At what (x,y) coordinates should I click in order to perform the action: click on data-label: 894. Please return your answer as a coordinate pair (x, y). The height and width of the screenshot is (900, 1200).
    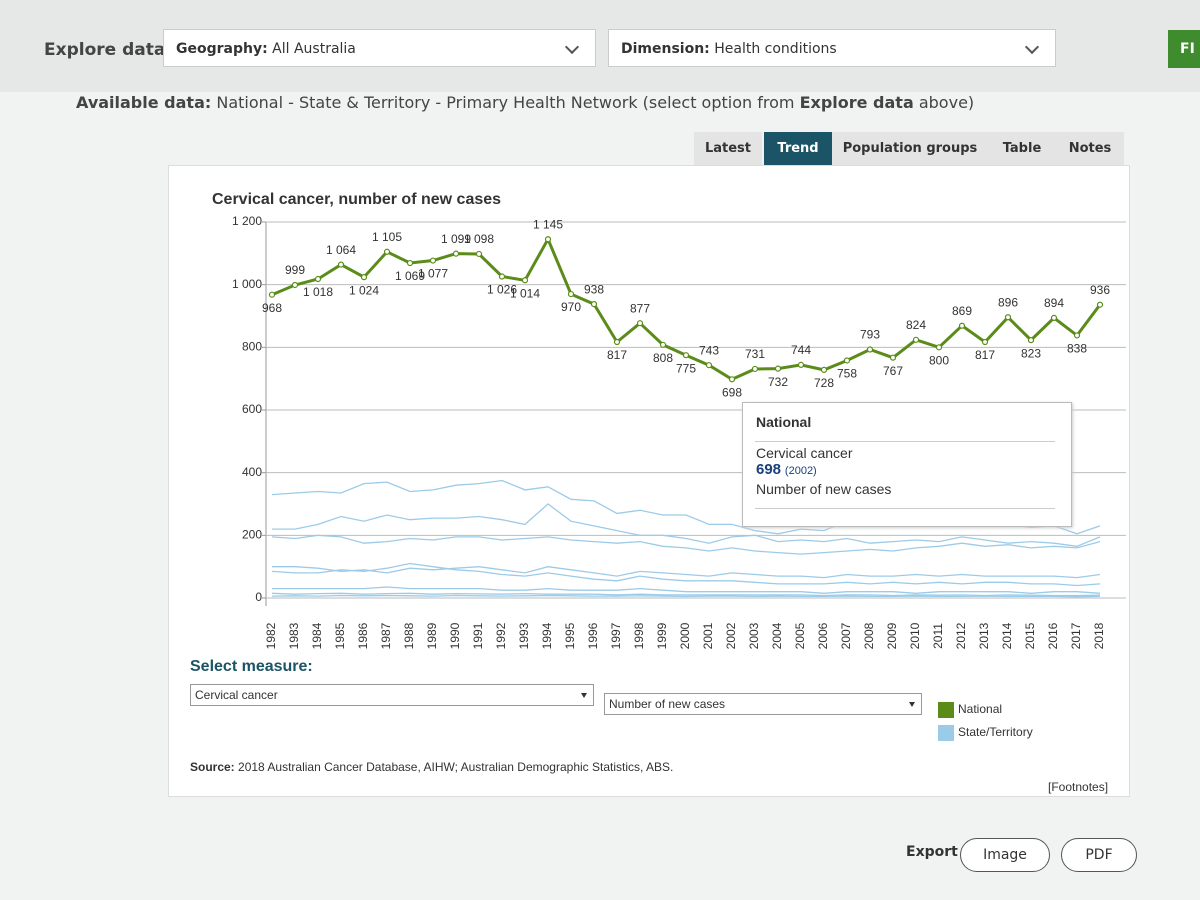
    Looking at the image, I should click on (1054, 303).